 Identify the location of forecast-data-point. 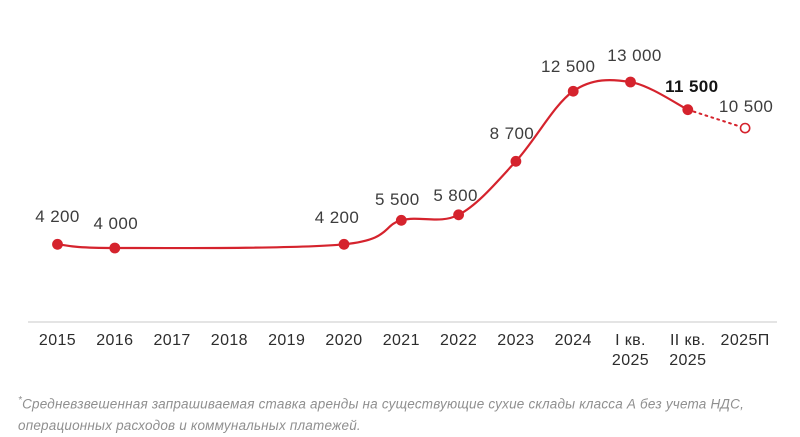
(745, 128).